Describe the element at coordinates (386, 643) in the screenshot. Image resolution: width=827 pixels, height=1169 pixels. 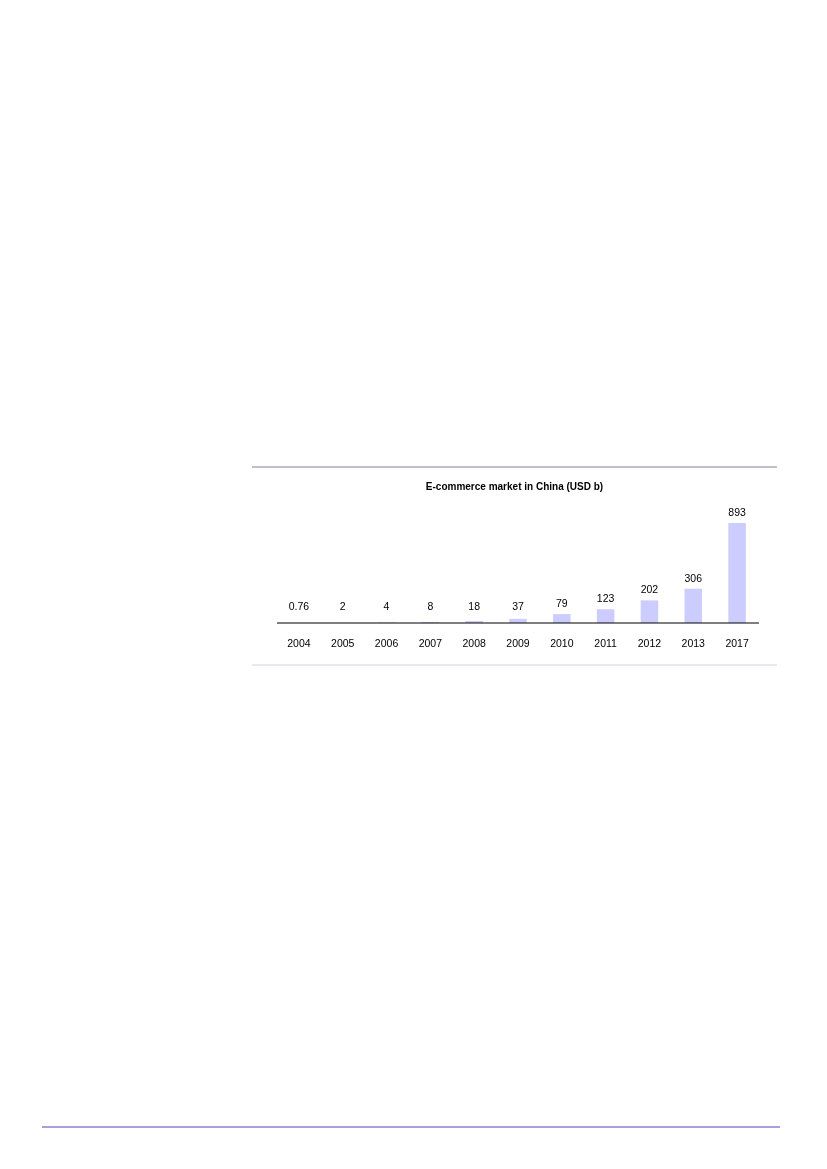
I see `x-tick-label: 2006` at that location.